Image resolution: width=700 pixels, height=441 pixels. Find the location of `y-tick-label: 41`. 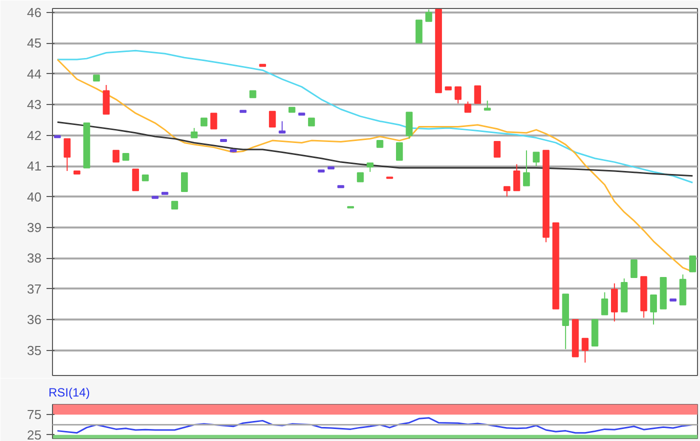

y-tick-label: 41 is located at coordinates (34, 166).